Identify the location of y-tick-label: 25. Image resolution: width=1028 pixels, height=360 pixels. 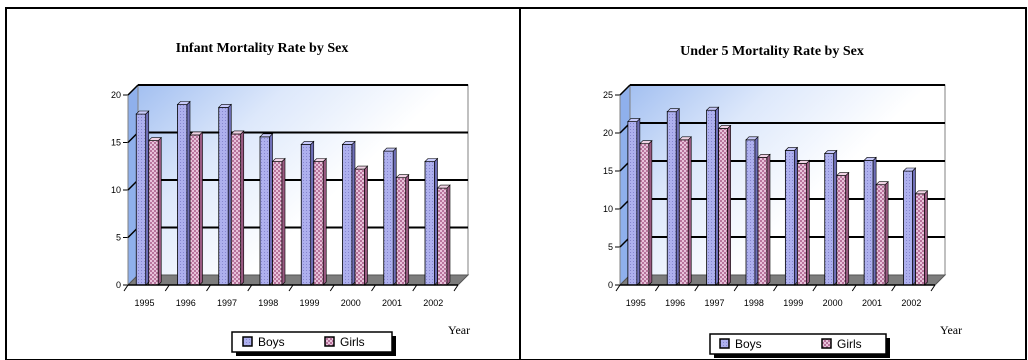
(608, 95).